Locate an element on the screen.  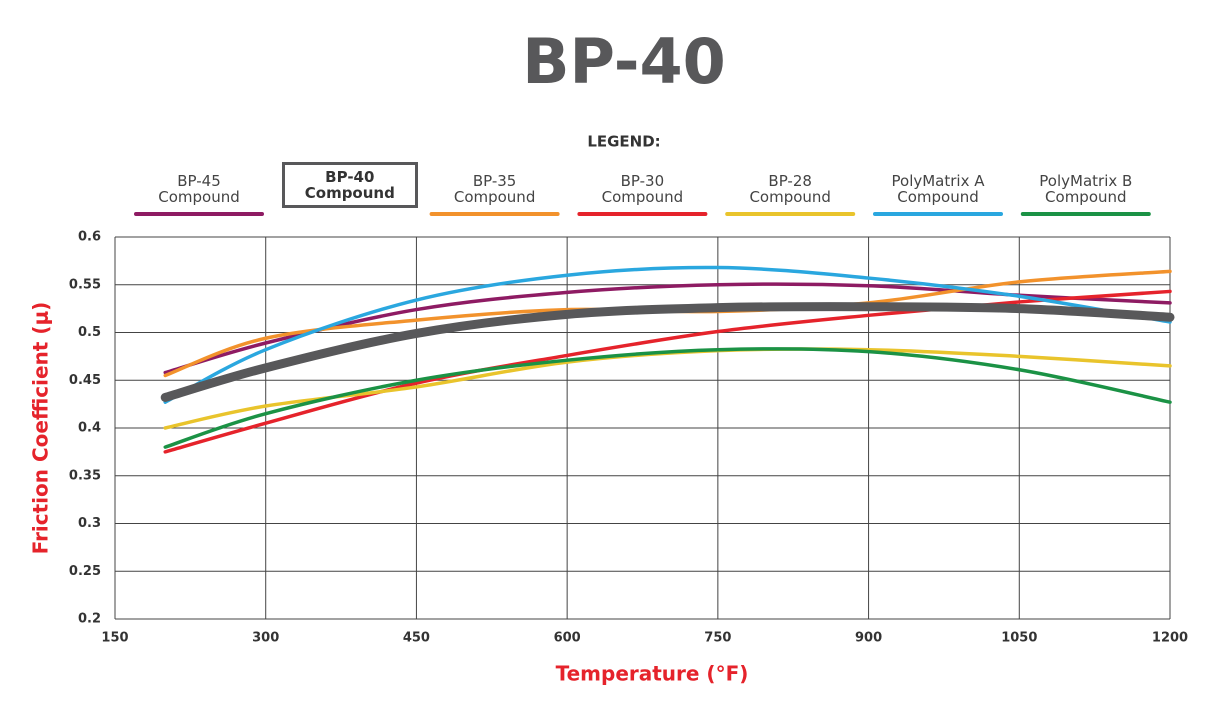
y-tick-label: 0.5 is located at coordinates (89, 332).